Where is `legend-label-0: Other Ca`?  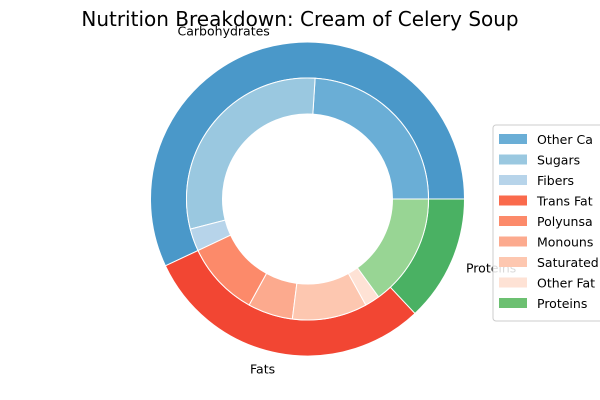
legend-label-0: Other Ca is located at coordinates (565, 139).